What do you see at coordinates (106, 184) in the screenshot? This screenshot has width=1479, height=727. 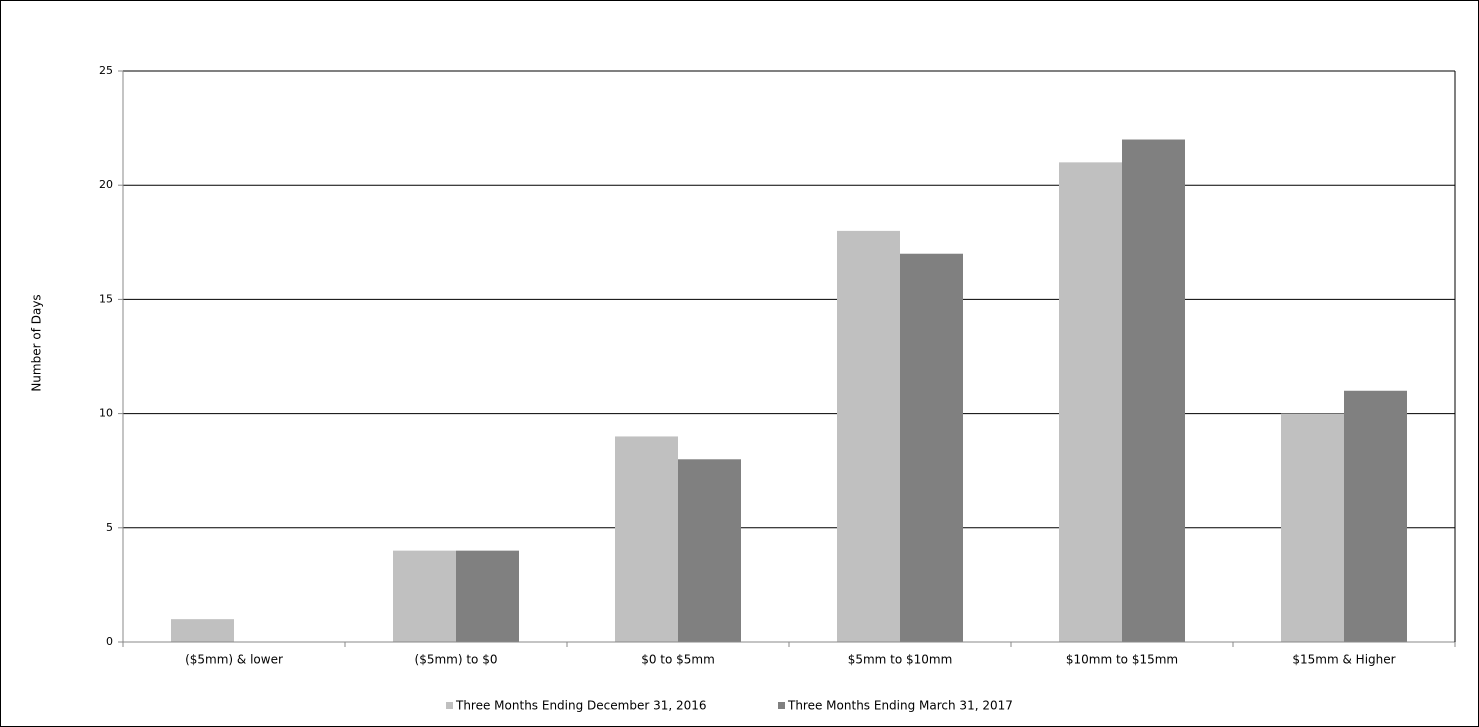 I see `y-tick-label: 20` at bounding box center [106, 184].